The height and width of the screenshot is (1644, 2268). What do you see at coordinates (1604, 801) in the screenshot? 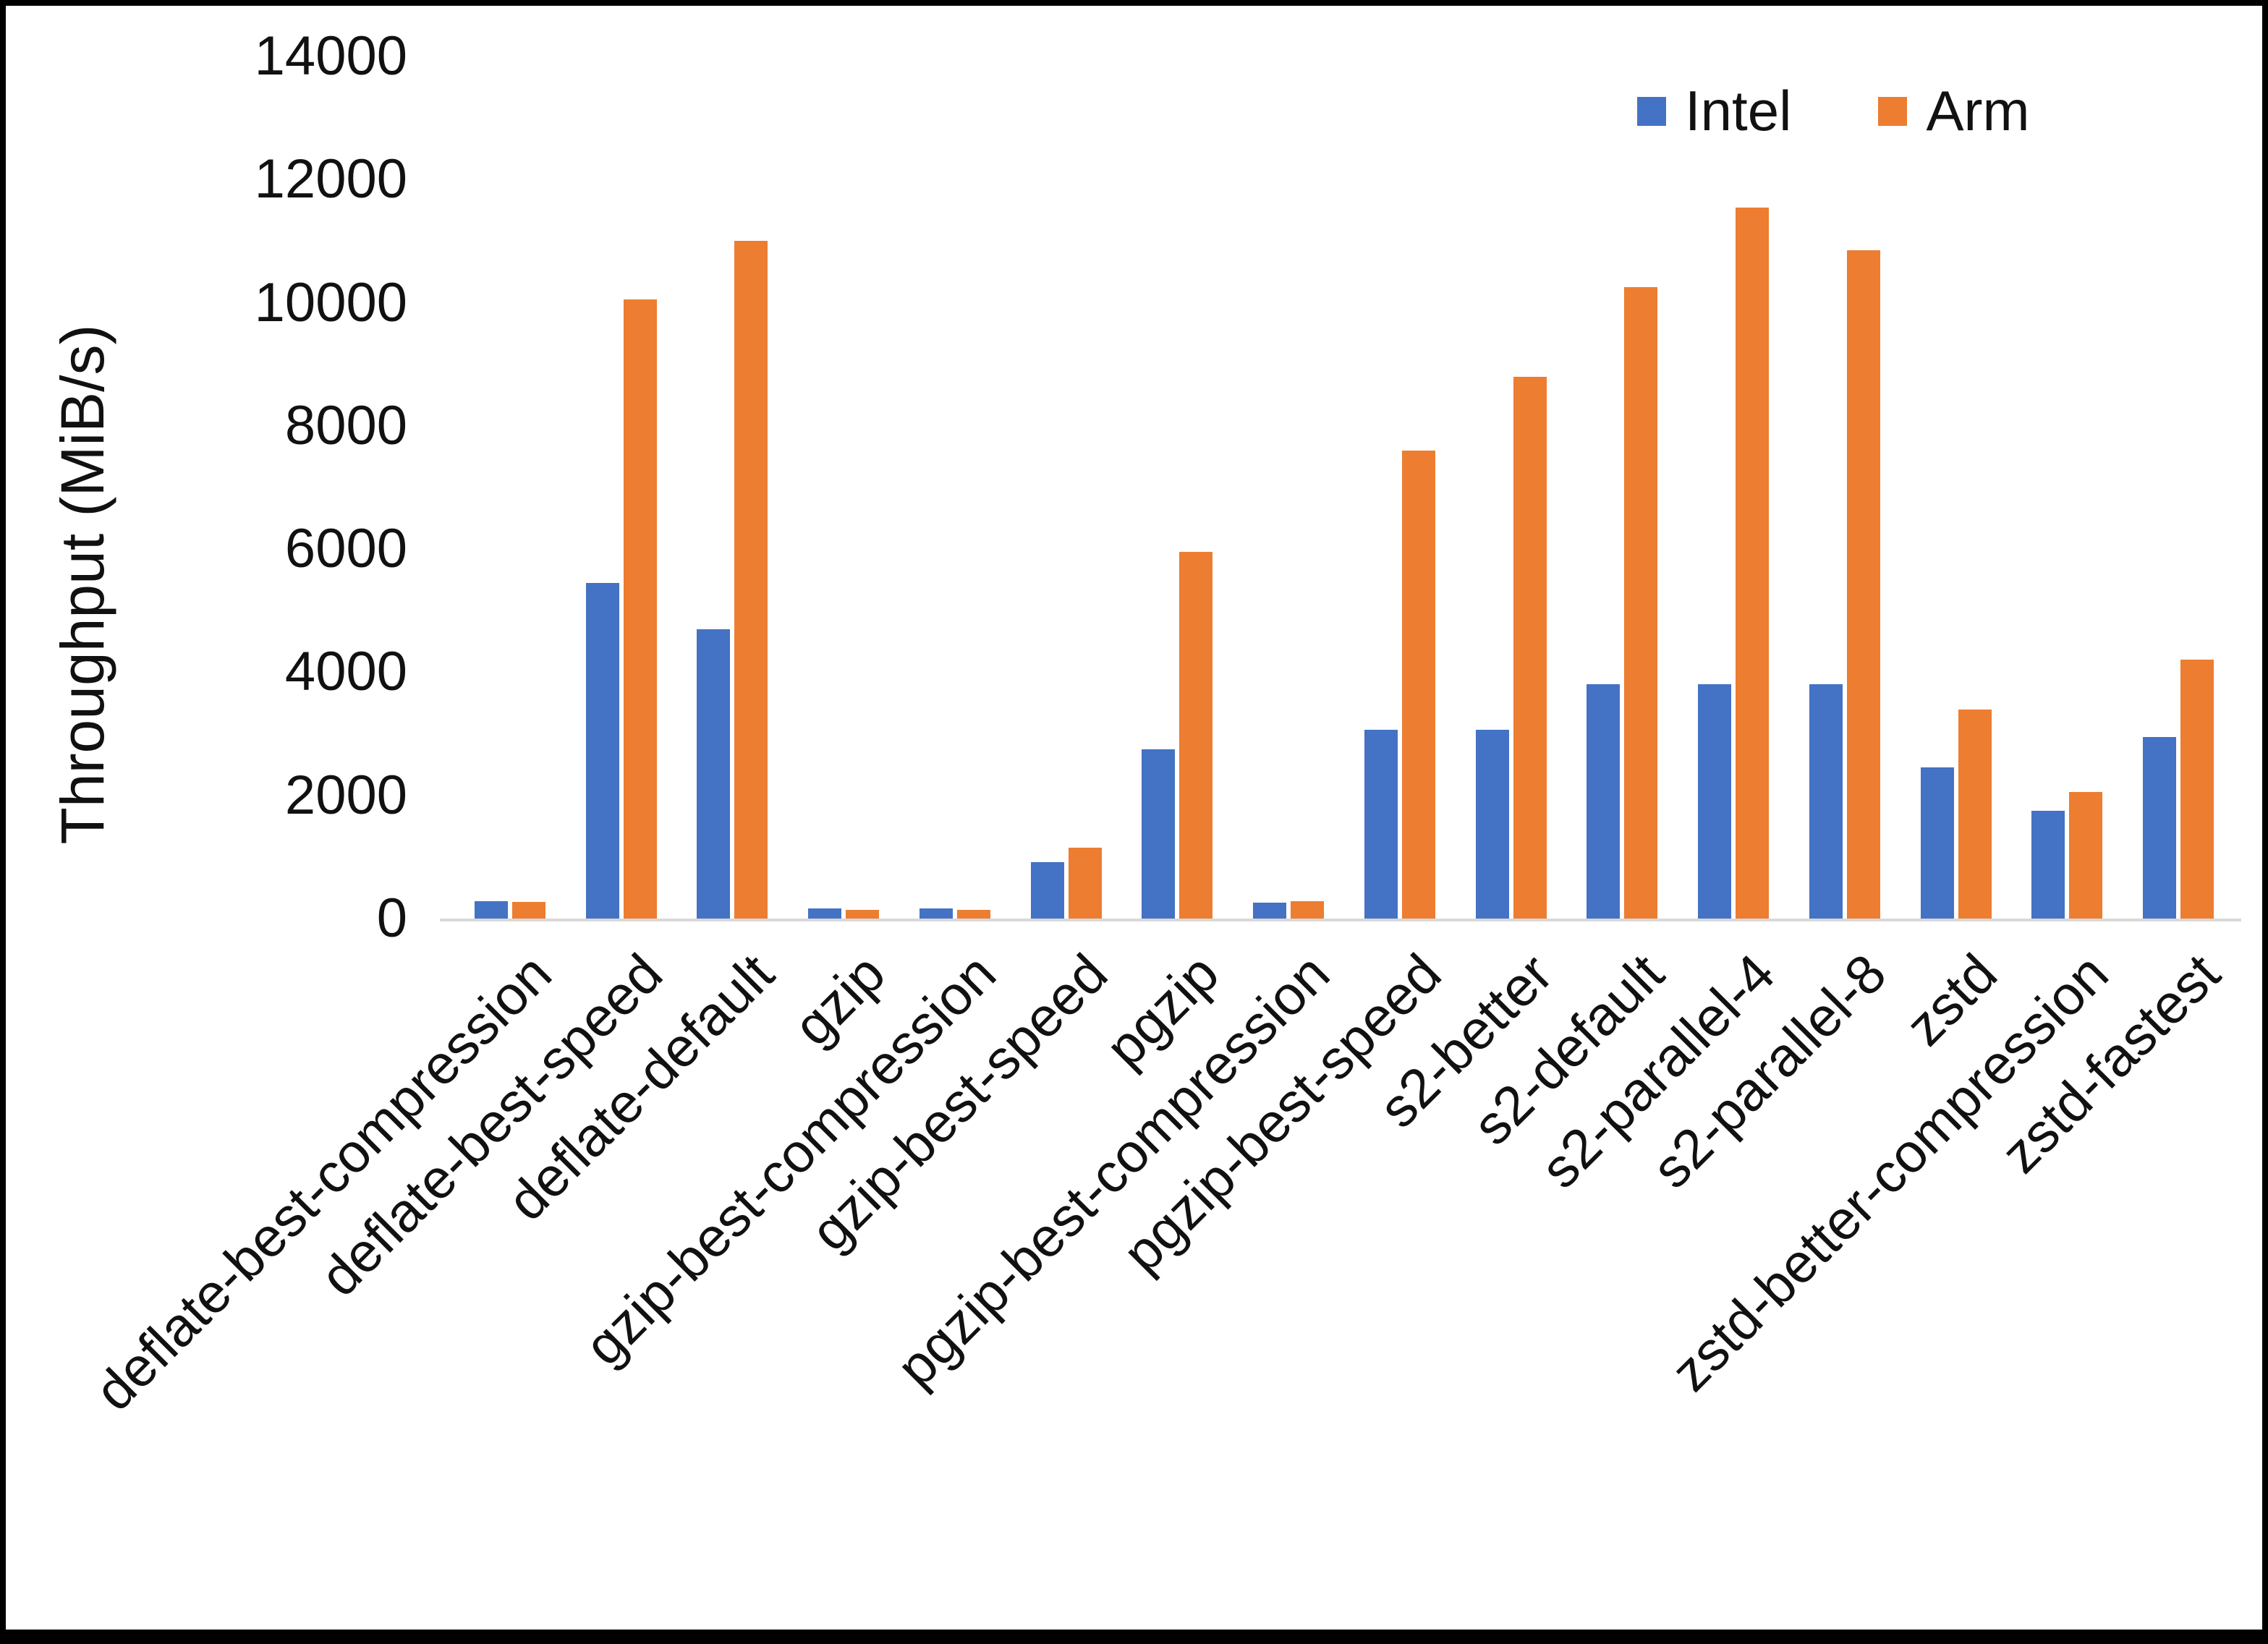
I see `bar-intel-s2-default` at bounding box center [1604, 801].